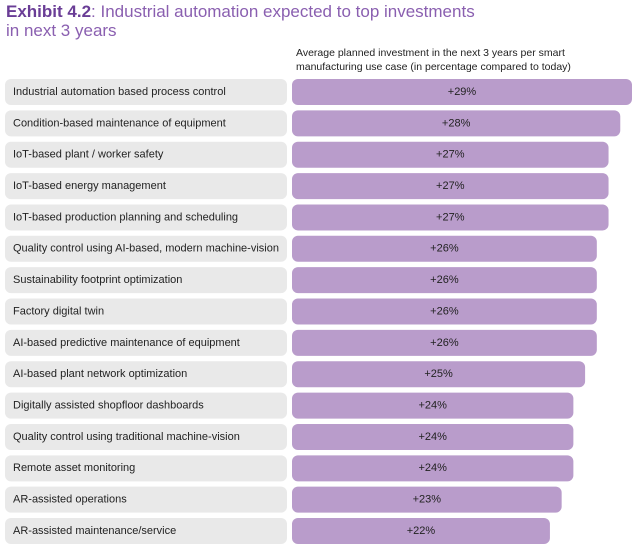  What do you see at coordinates (108, 406) in the screenshot?
I see `category-label: Digitally assisted shopfloor dashboards` at bounding box center [108, 406].